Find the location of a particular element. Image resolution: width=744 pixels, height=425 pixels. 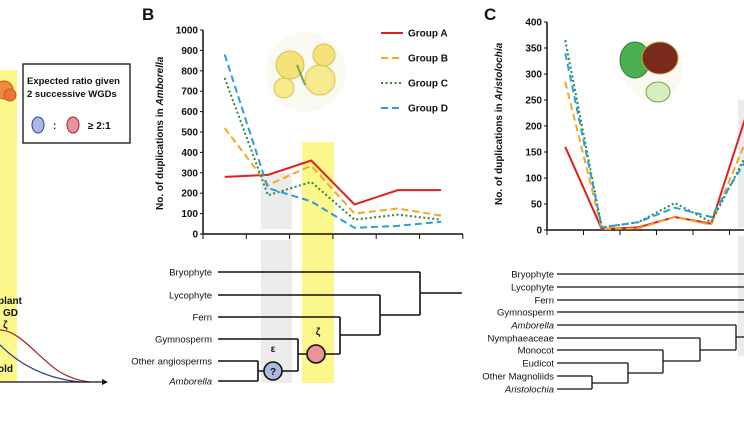

y-tick-label: 1000 is located at coordinates (187, 31).